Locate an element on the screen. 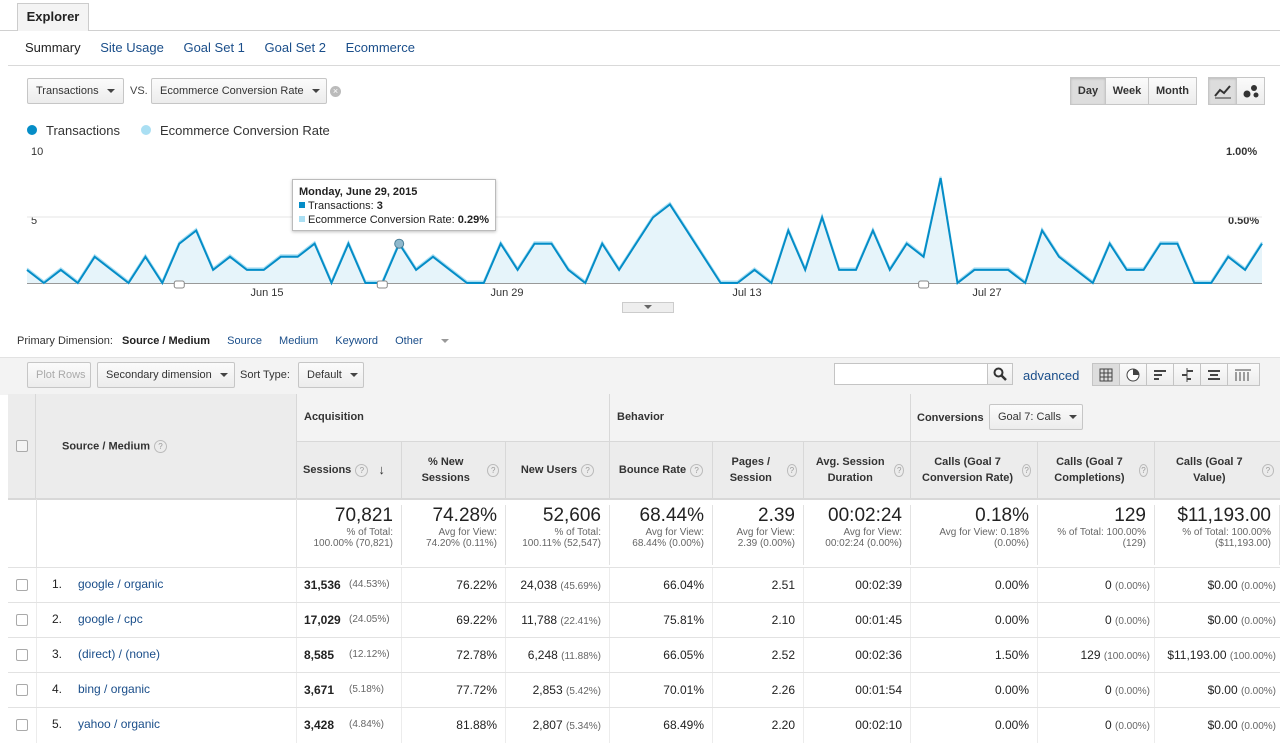  column-header-pct-new-sessions: % New Sessions? is located at coordinates (454, 470).